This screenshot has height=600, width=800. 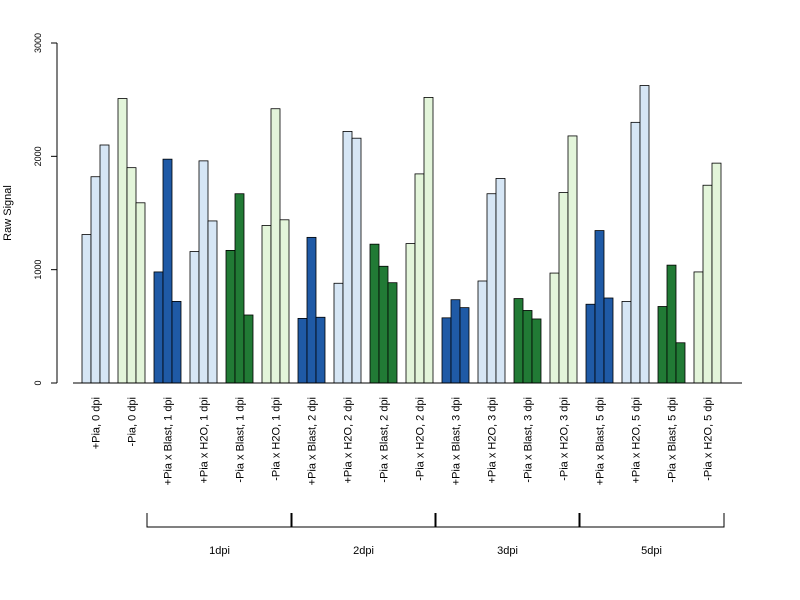 What do you see at coordinates (169, 441) in the screenshot?
I see `category-label: +Pia x Blast, 1 dpi` at bounding box center [169, 441].